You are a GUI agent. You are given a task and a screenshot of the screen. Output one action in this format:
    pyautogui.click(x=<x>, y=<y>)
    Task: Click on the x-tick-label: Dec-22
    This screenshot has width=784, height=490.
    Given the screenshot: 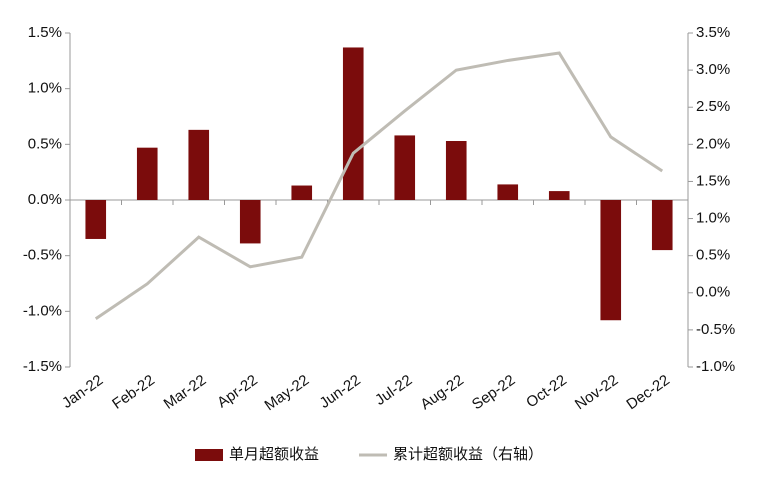 What is the action you would take?
    pyautogui.click(x=647, y=393)
    